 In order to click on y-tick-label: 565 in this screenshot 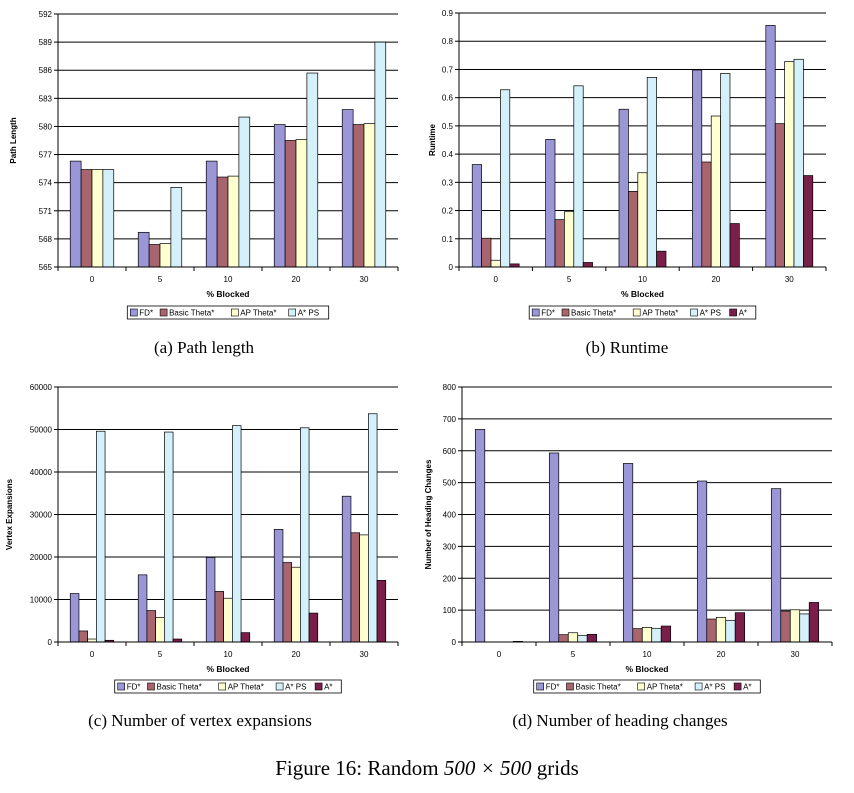, I will do `click(46, 267)`.